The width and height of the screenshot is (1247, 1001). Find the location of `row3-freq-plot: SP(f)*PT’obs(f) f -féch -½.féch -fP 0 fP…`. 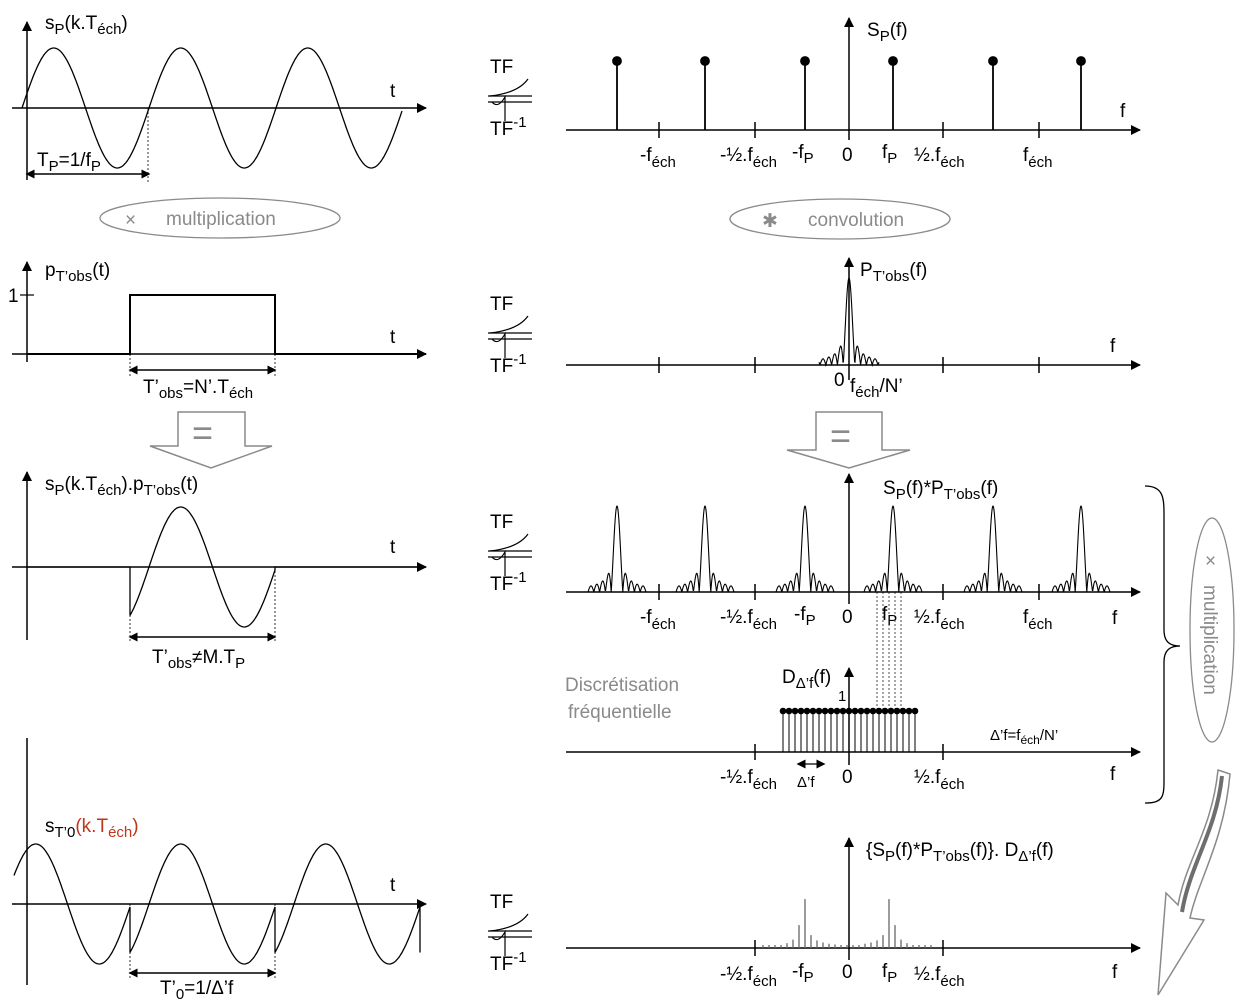

row3-freq-plot: SP(f)*PT’obs(f) f -féch -½.féch -fP 0 fP… is located at coordinates (853, 592).